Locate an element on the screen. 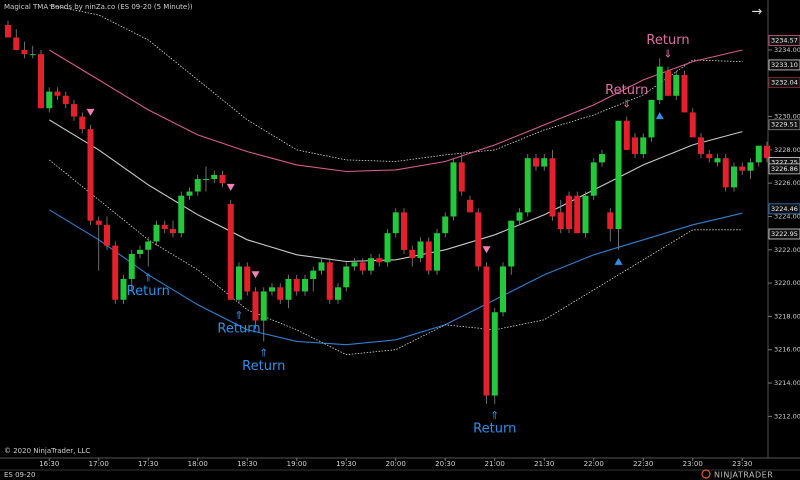 The image size is (800, 480). x-tick-label: 19:30 is located at coordinates (346, 464).